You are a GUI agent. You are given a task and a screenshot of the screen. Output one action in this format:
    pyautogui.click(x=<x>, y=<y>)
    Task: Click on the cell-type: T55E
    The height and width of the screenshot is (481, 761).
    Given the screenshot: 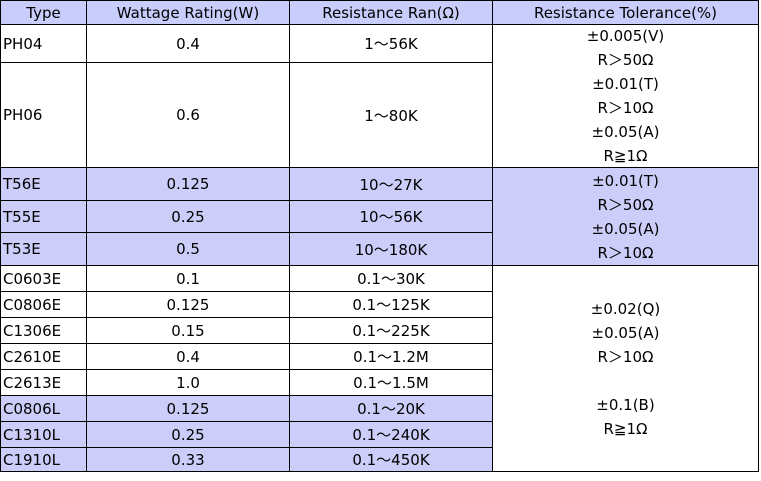 What is the action you would take?
    pyautogui.click(x=43, y=217)
    